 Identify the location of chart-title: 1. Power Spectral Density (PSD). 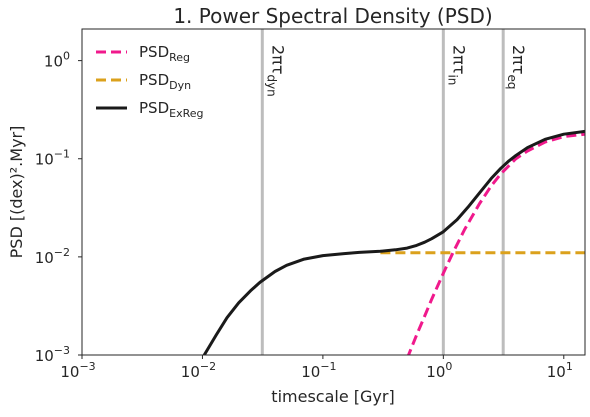
(332, 16).